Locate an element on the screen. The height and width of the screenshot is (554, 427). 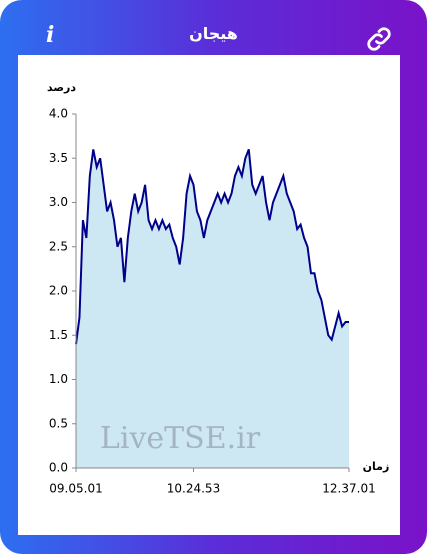
x-tick-label: 09.05.01 is located at coordinates (75, 489).